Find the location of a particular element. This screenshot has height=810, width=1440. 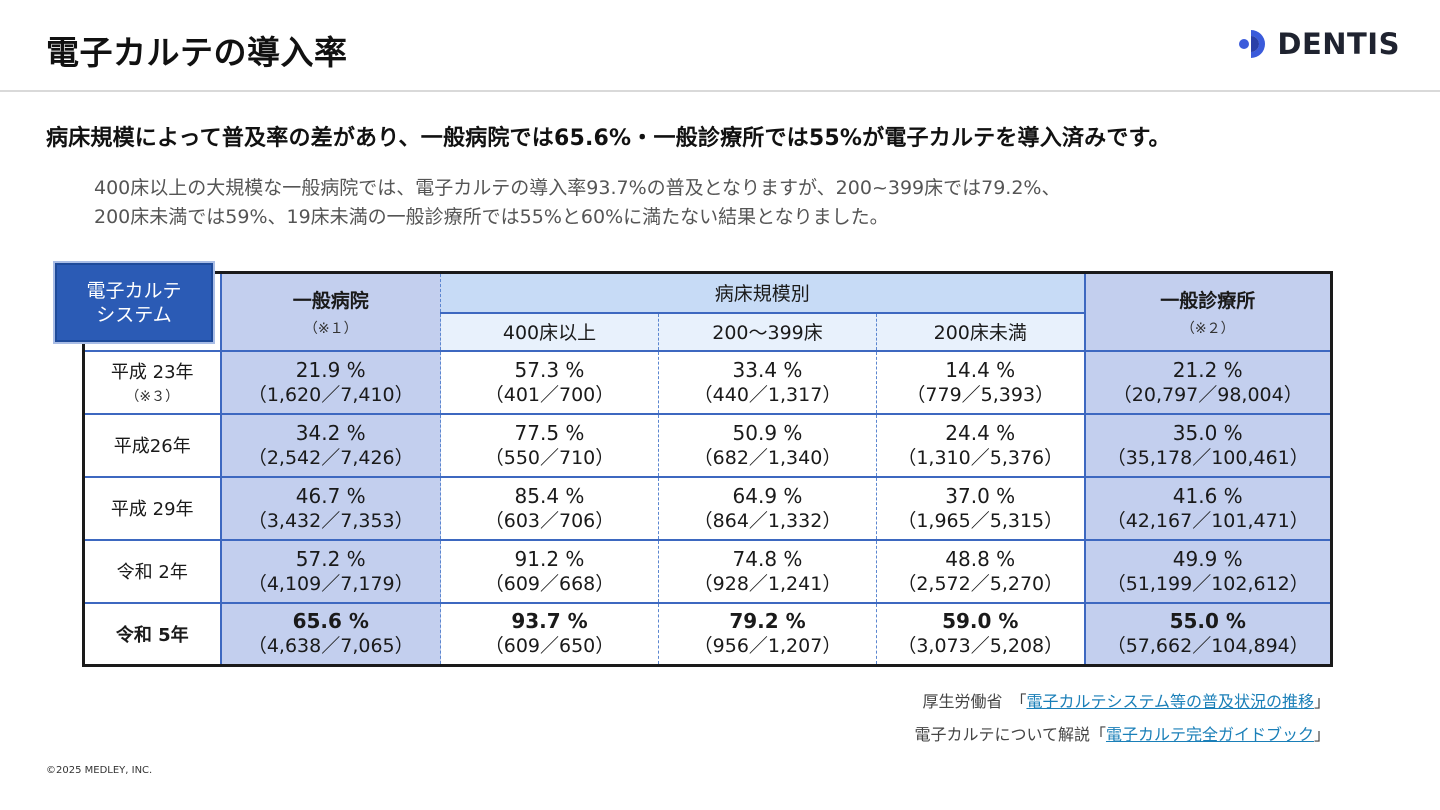

count-value: （609／650） is located at coordinates (549, 646).